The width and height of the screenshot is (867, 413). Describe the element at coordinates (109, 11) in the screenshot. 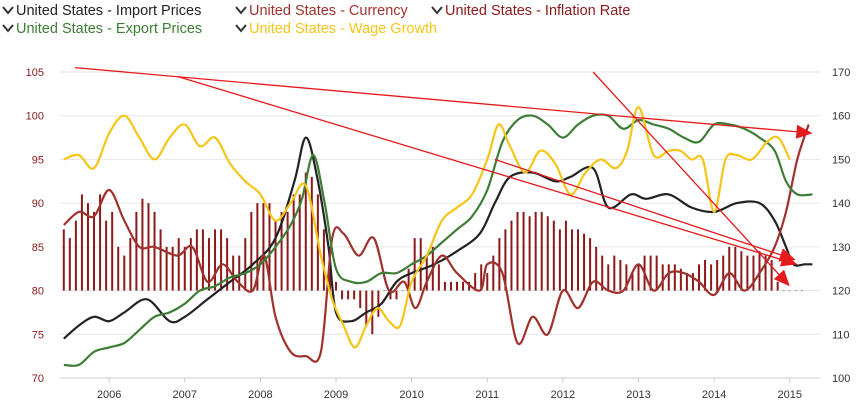

I see `legend-label: United States - Import Prices` at that location.